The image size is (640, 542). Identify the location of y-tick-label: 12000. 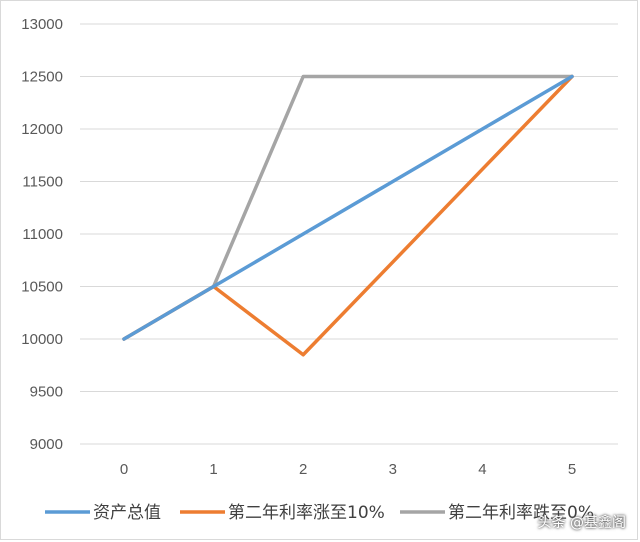
(42, 129).